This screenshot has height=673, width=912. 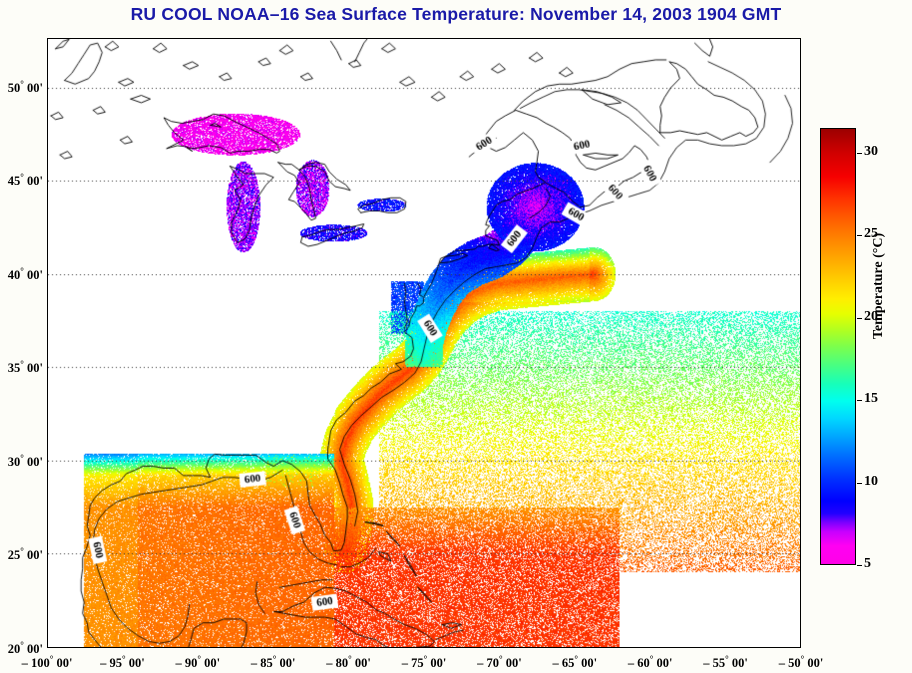 What do you see at coordinates (25, 648) in the screenshot?
I see `latitude-tick-label: 20° 00'` at bounding box center [25, 648].